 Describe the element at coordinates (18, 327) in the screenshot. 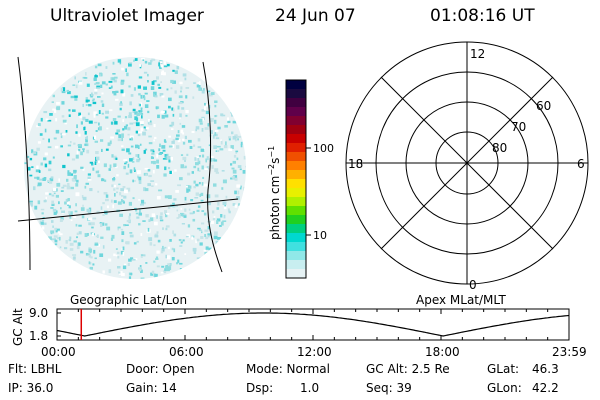

I see `gc-alt-axis-label: GC Alt` at that location.